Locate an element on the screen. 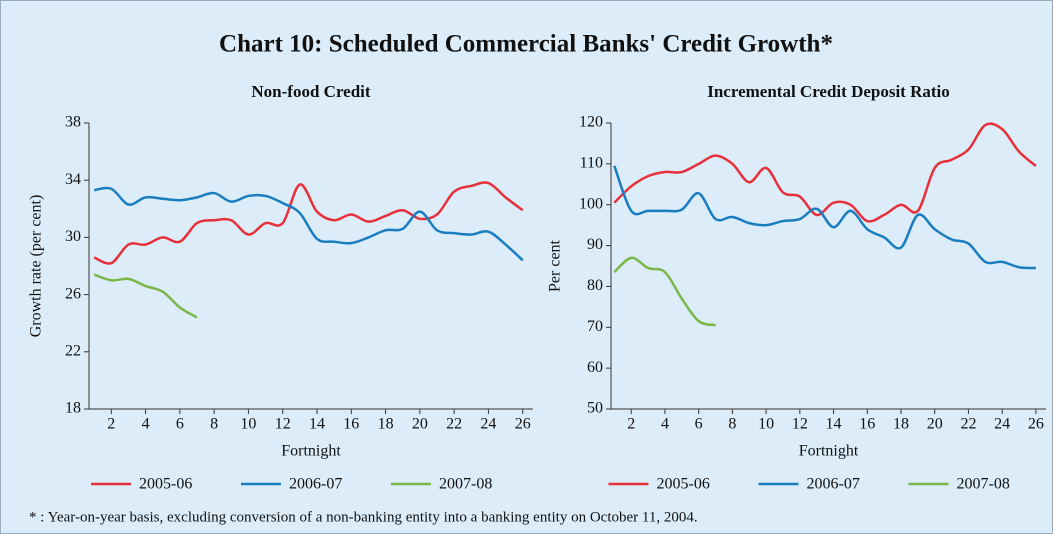  y-tick-label: 34 is located at coordinates (73, 179).